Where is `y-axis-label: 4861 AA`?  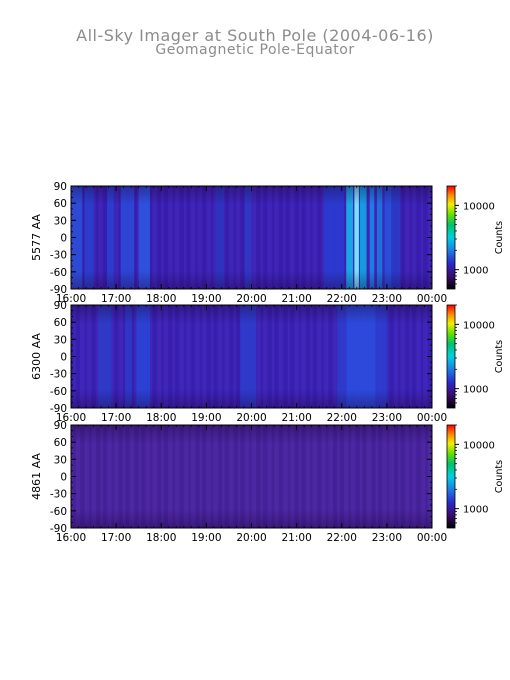
y-axis-label: 4861 AA is located at coordinates (36, 476).